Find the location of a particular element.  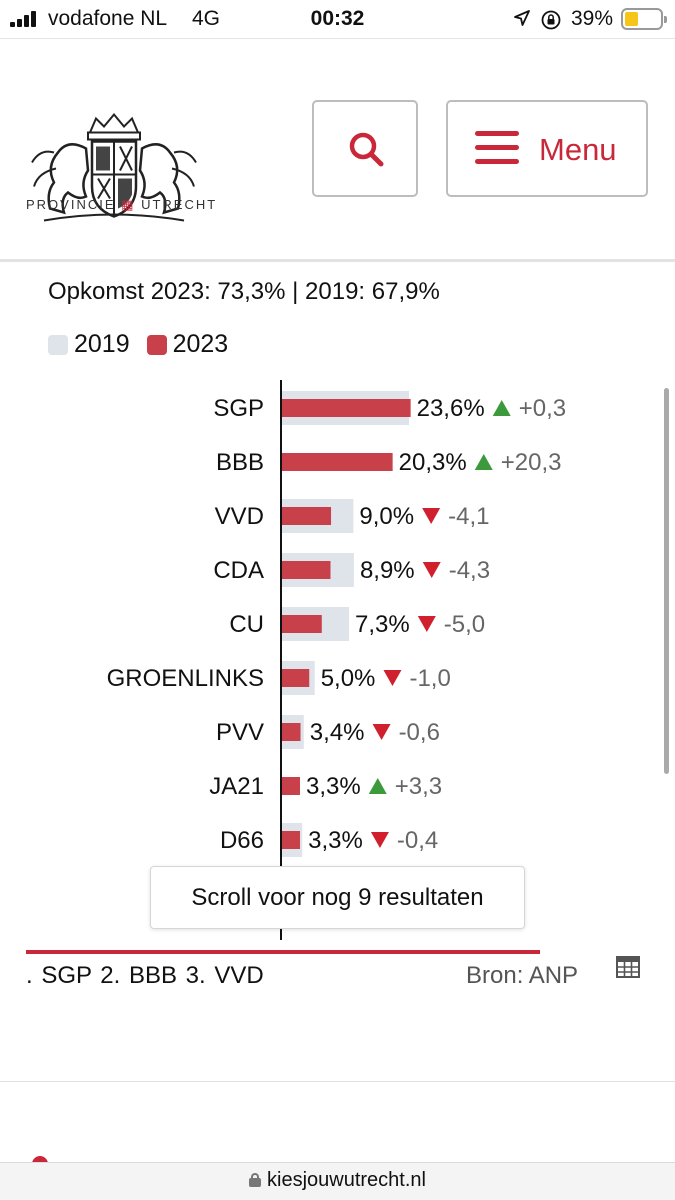

value-label-bbb: 20,3% is located at coordinates (433, 462).